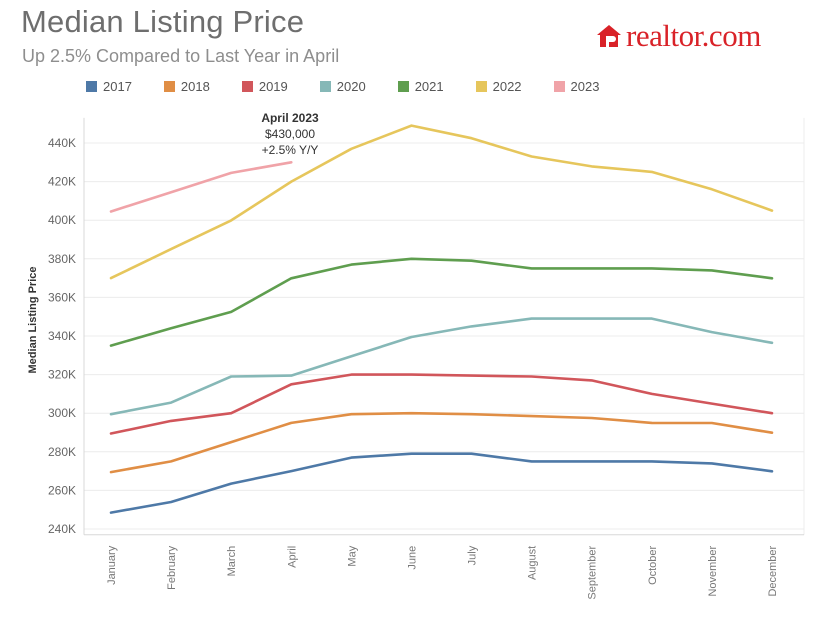 This screenshot has height=639, width=832. Describe the element at coordinates (62, 297) in the screenshot. I see `y-tick-label: 360K` at that location.